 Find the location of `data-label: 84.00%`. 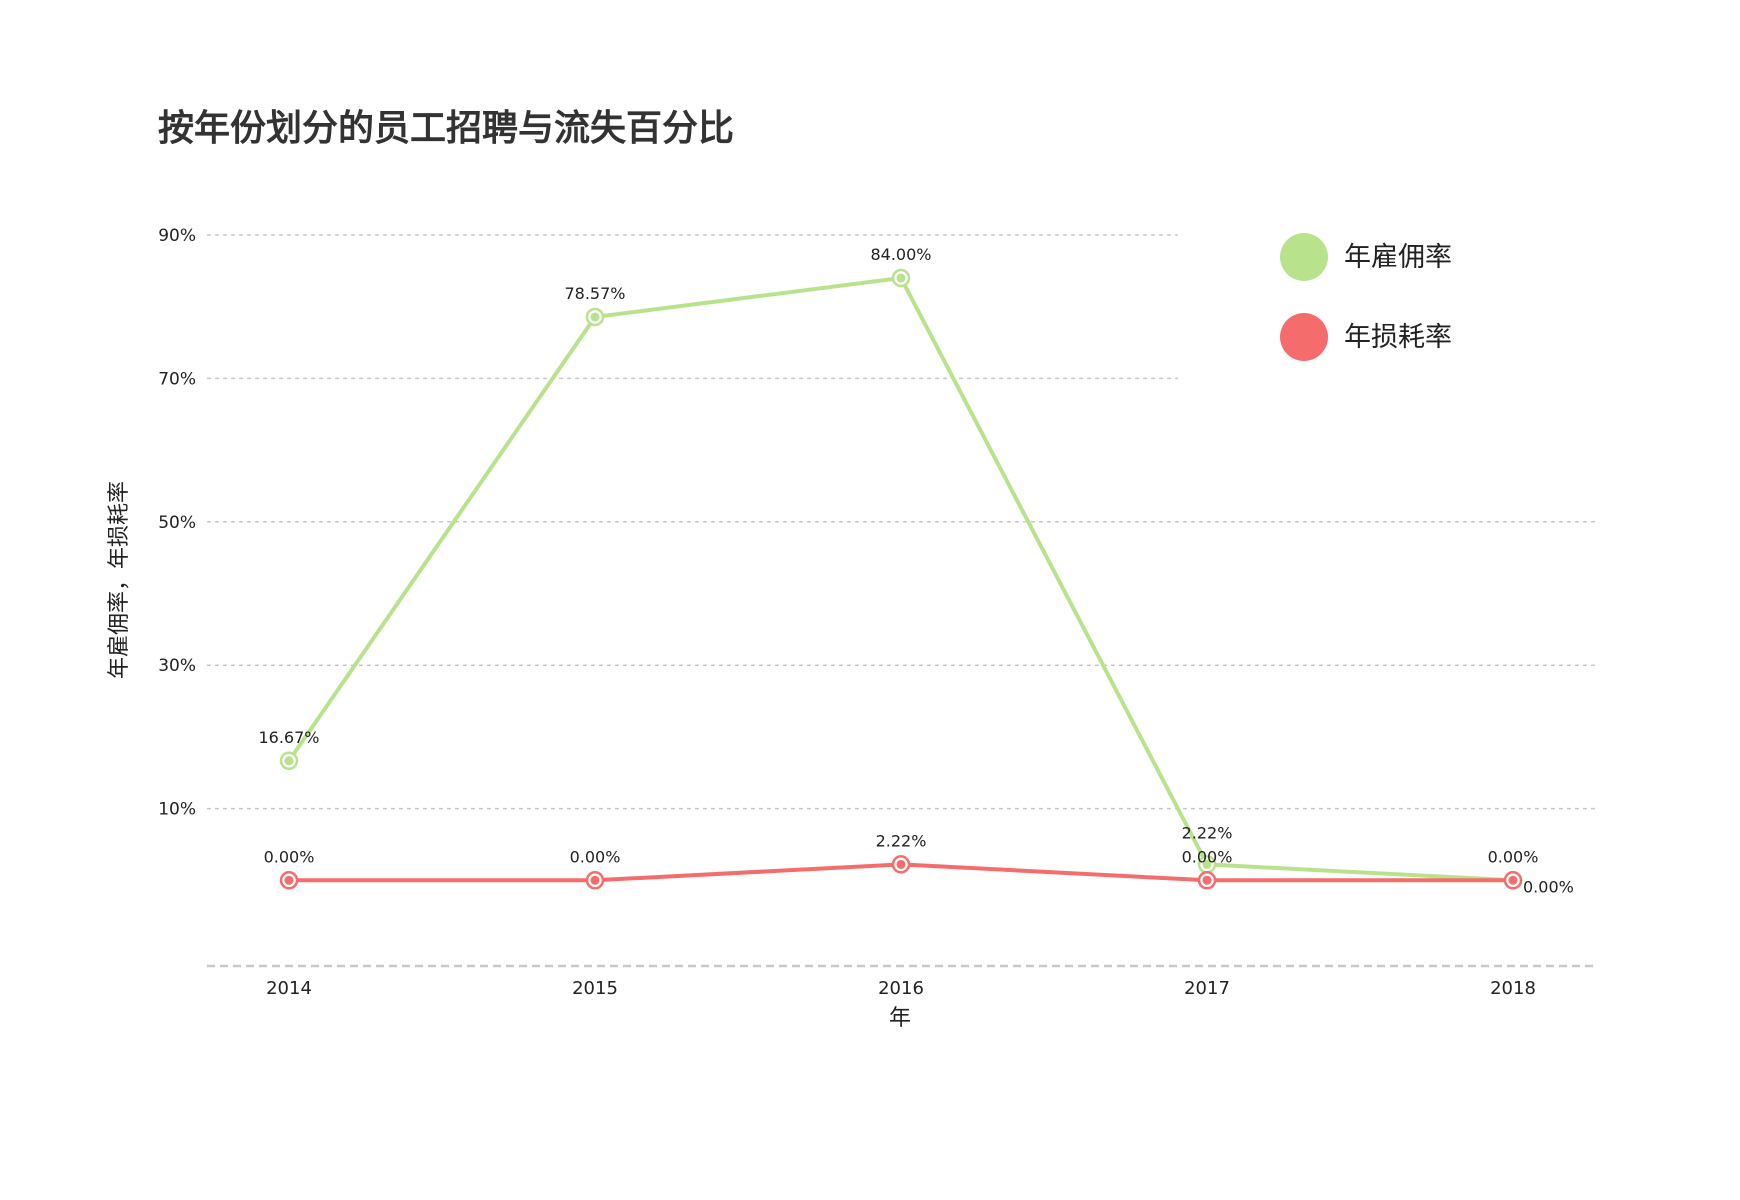

data-label: 84.00% is located at coordinates (900, 254).